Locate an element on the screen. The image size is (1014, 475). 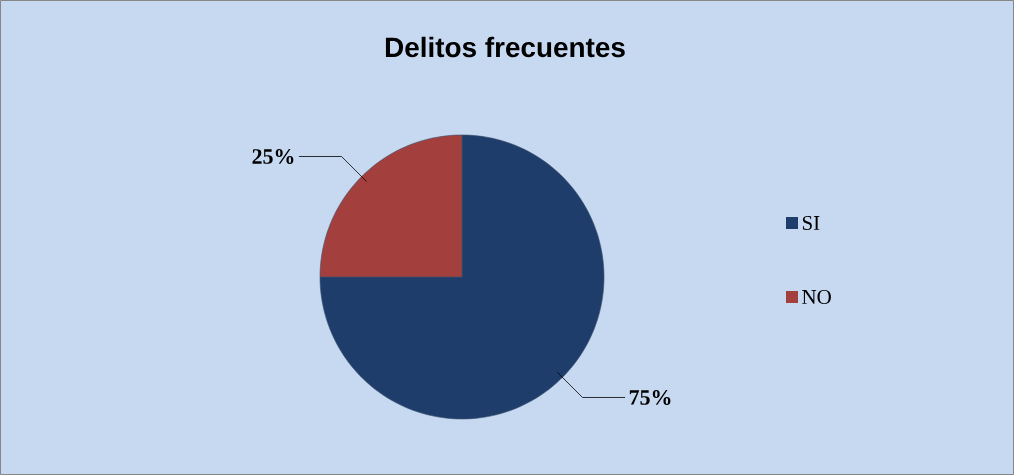
legend-label: SI is located at coordinates (811, 223).